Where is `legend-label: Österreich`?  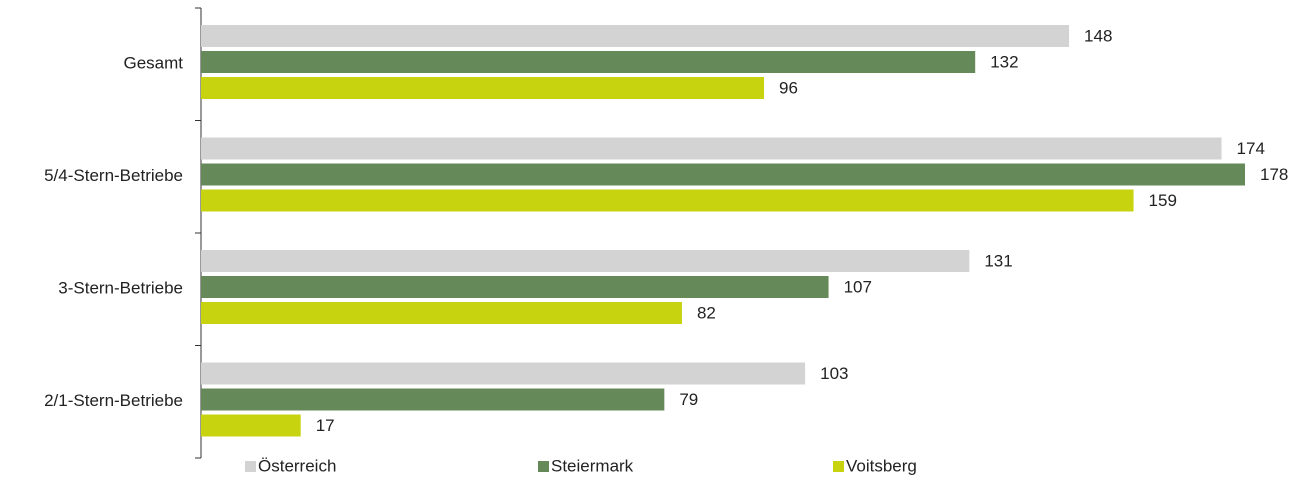 legend-label: Österreich is located at coordinates (297, 465).